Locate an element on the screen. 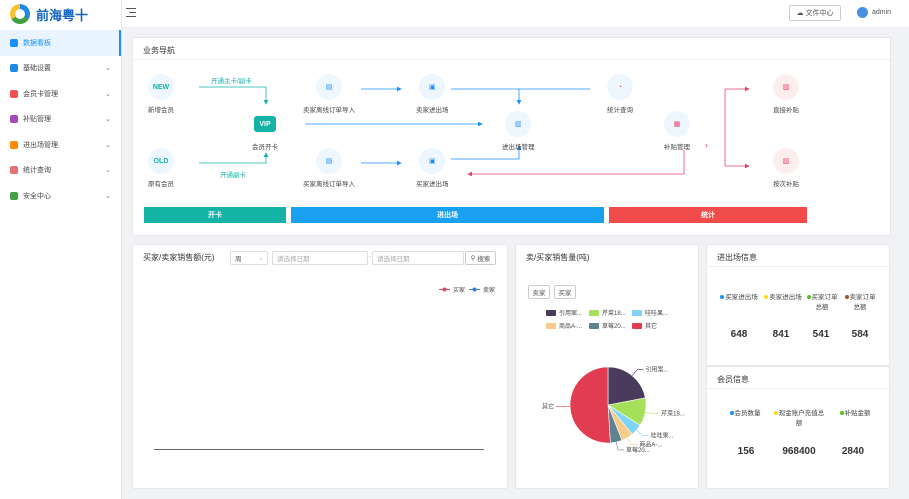  card-icon is located at coordinates (14, 93).